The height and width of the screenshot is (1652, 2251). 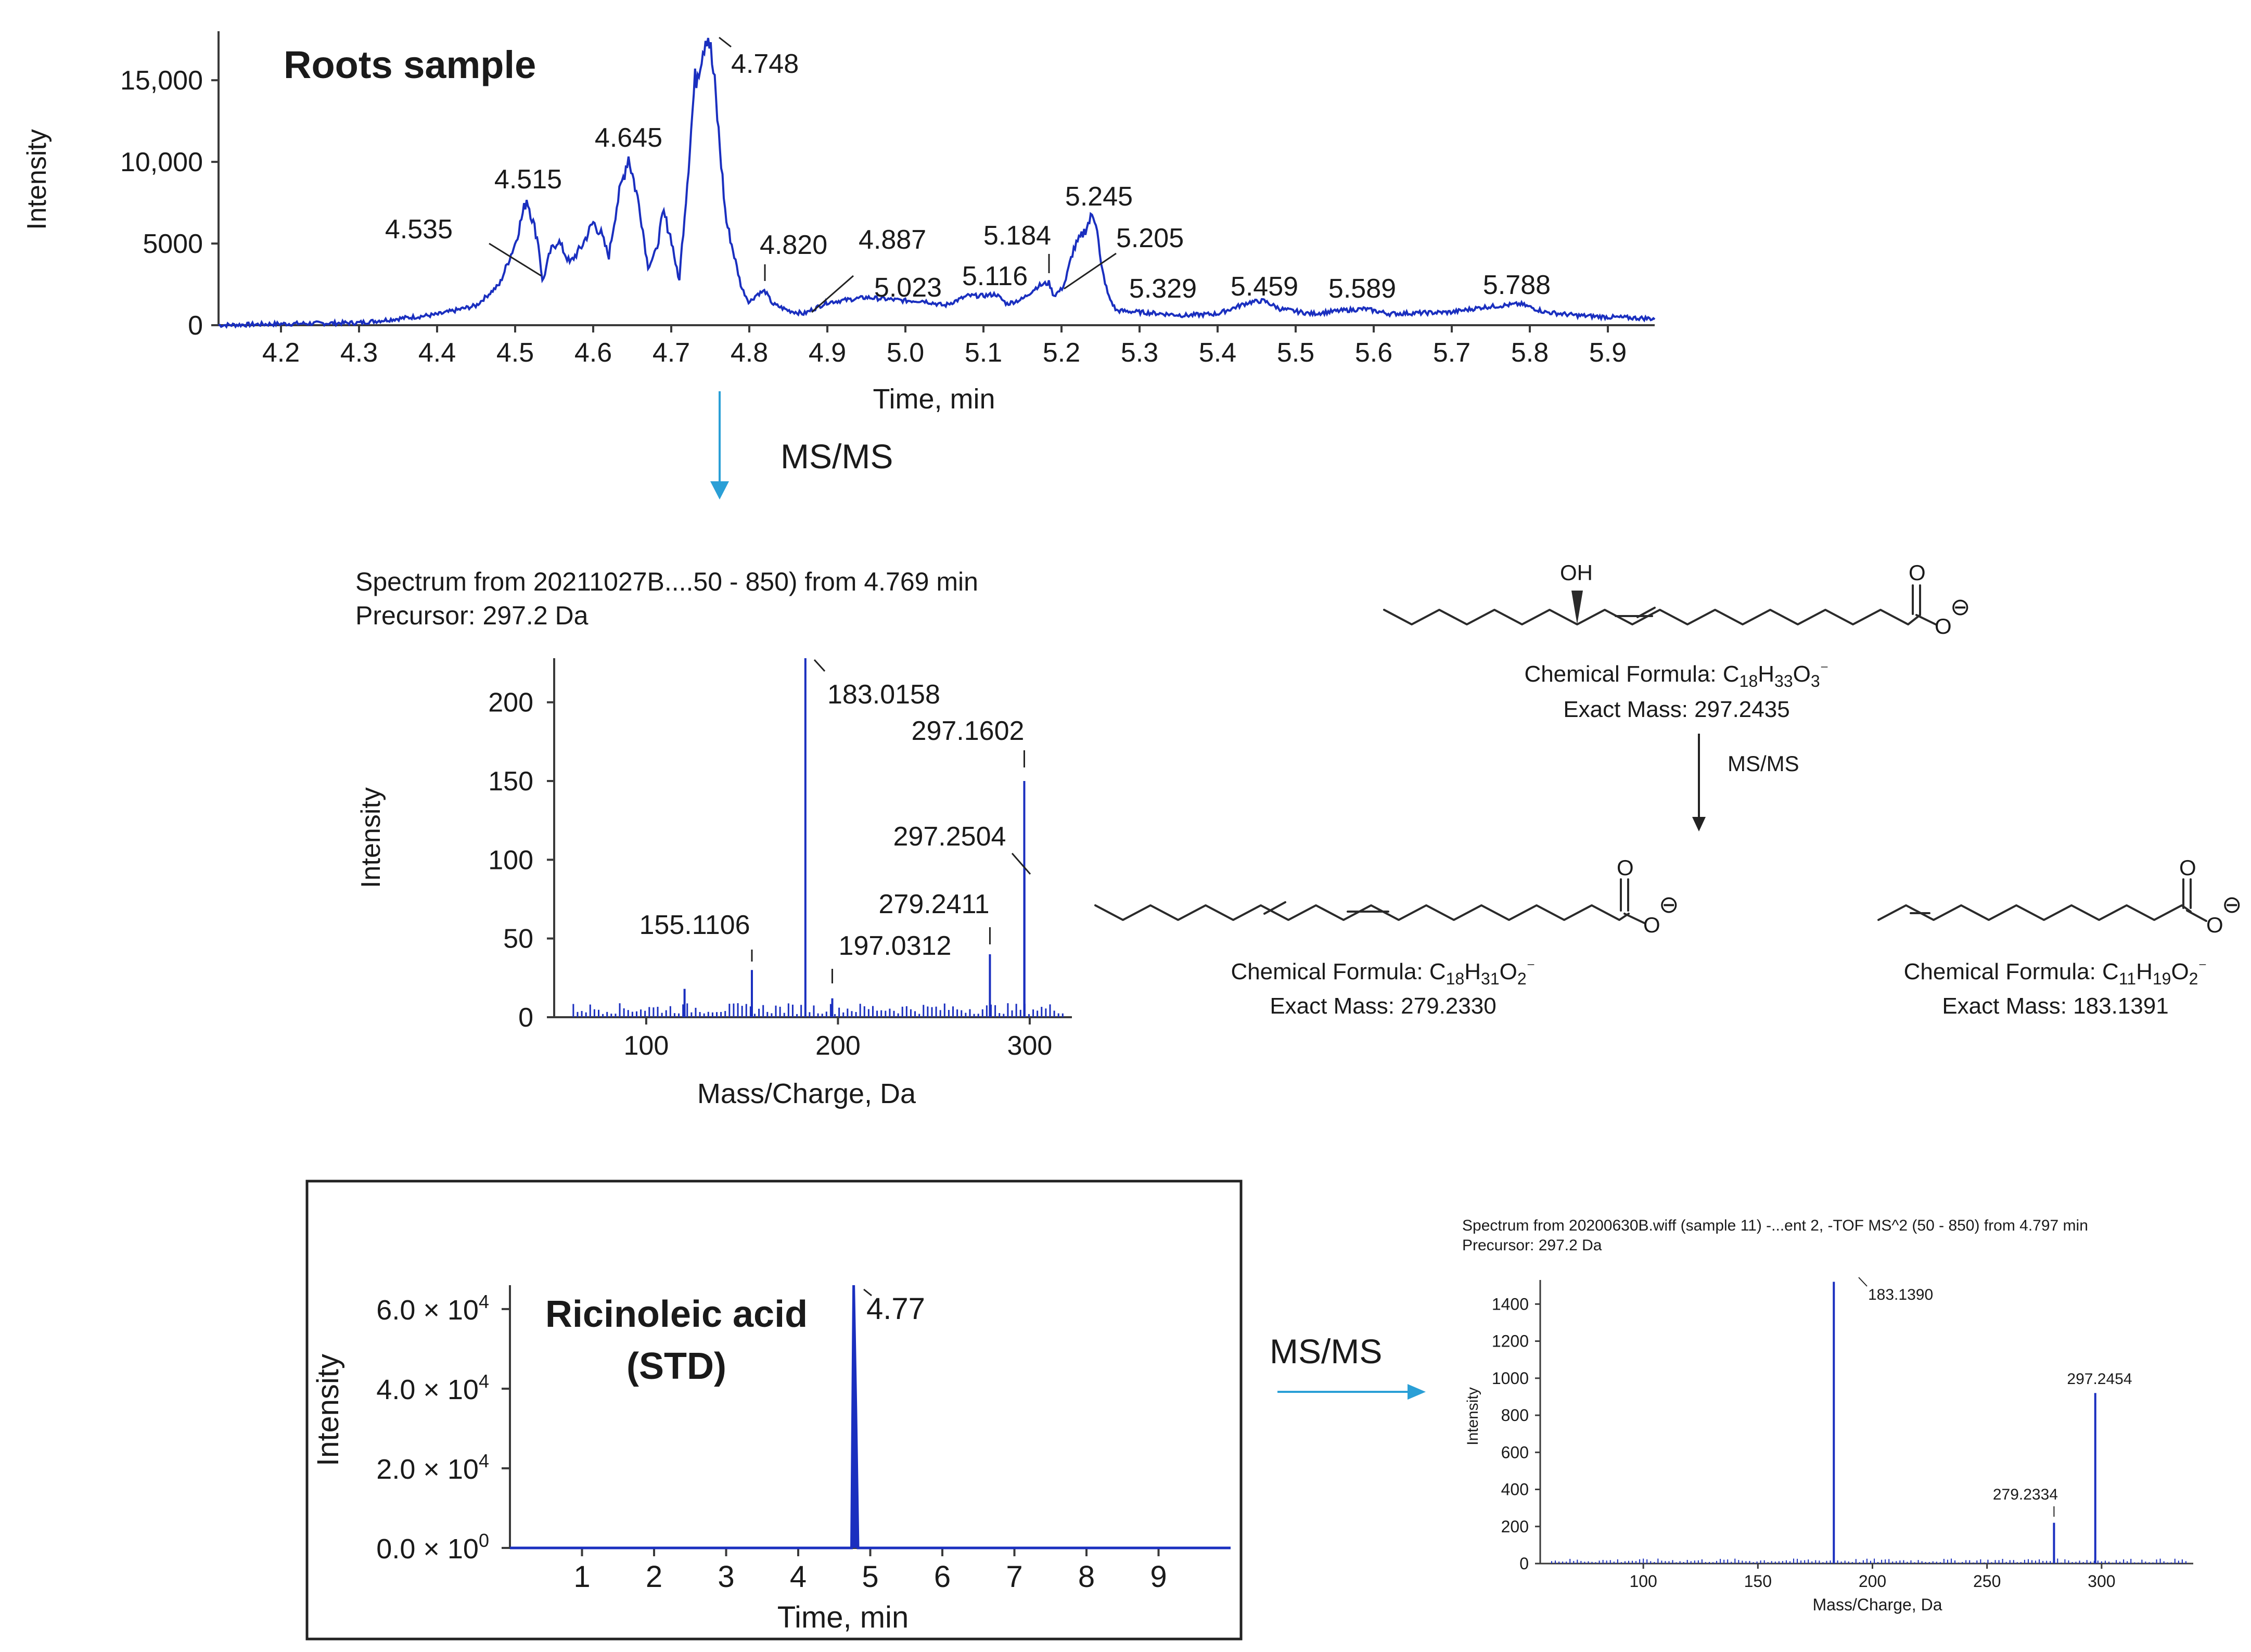 I want to click on p2-x-tick-label: 100, so click(x=647, y=1046).